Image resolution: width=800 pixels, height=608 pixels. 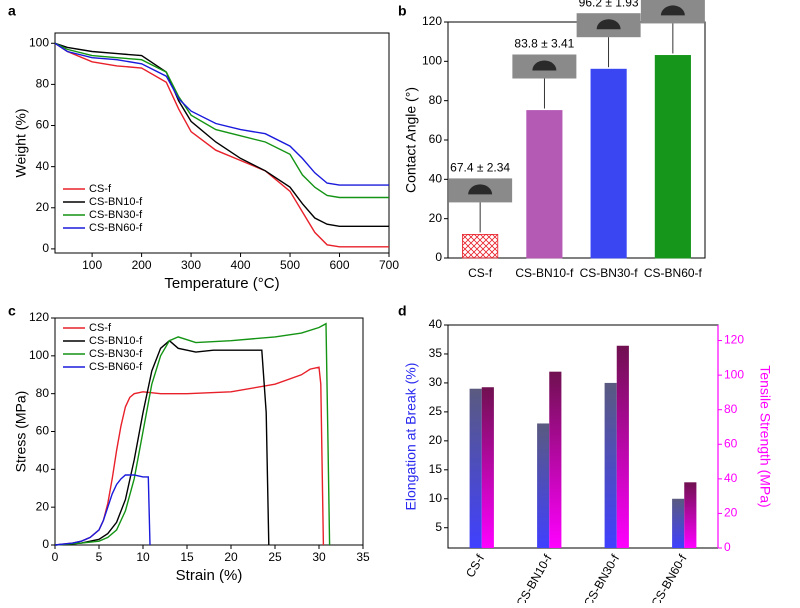 I want to click on x-tick-label: 400, so click(x=241, y=265).